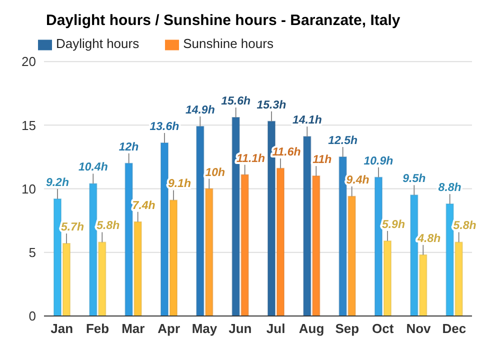 The image size is (500, 350). I want to click on y-tick-label: 10, so click(29, 188).